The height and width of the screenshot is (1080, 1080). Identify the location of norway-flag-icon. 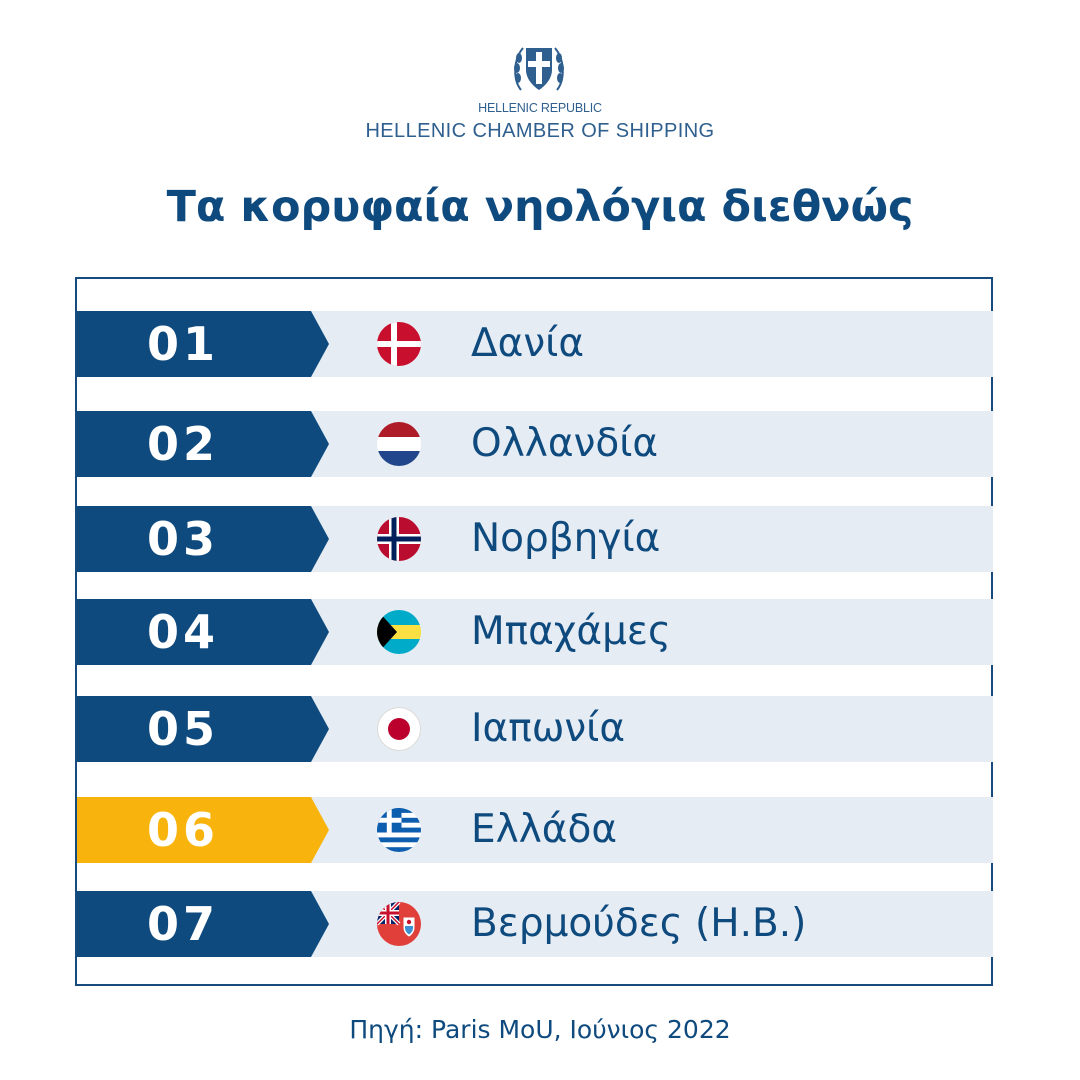
(399, 539).